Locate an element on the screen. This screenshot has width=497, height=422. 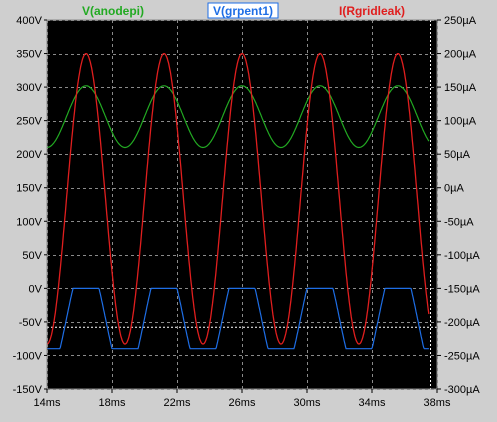
y-left-tick-label: -50V is located at coordinates (31, 323).